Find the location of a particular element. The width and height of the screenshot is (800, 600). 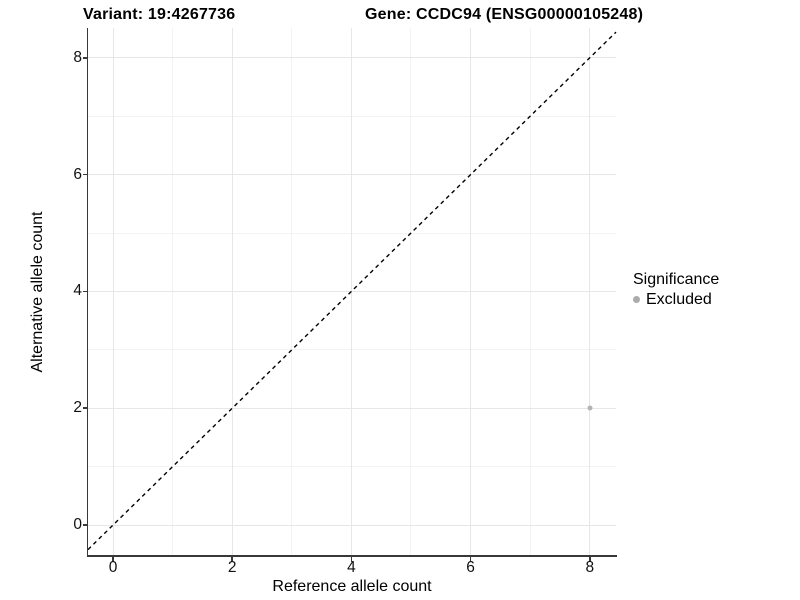

y-tick-label-8: 8 is located at coordinates (77, 57).